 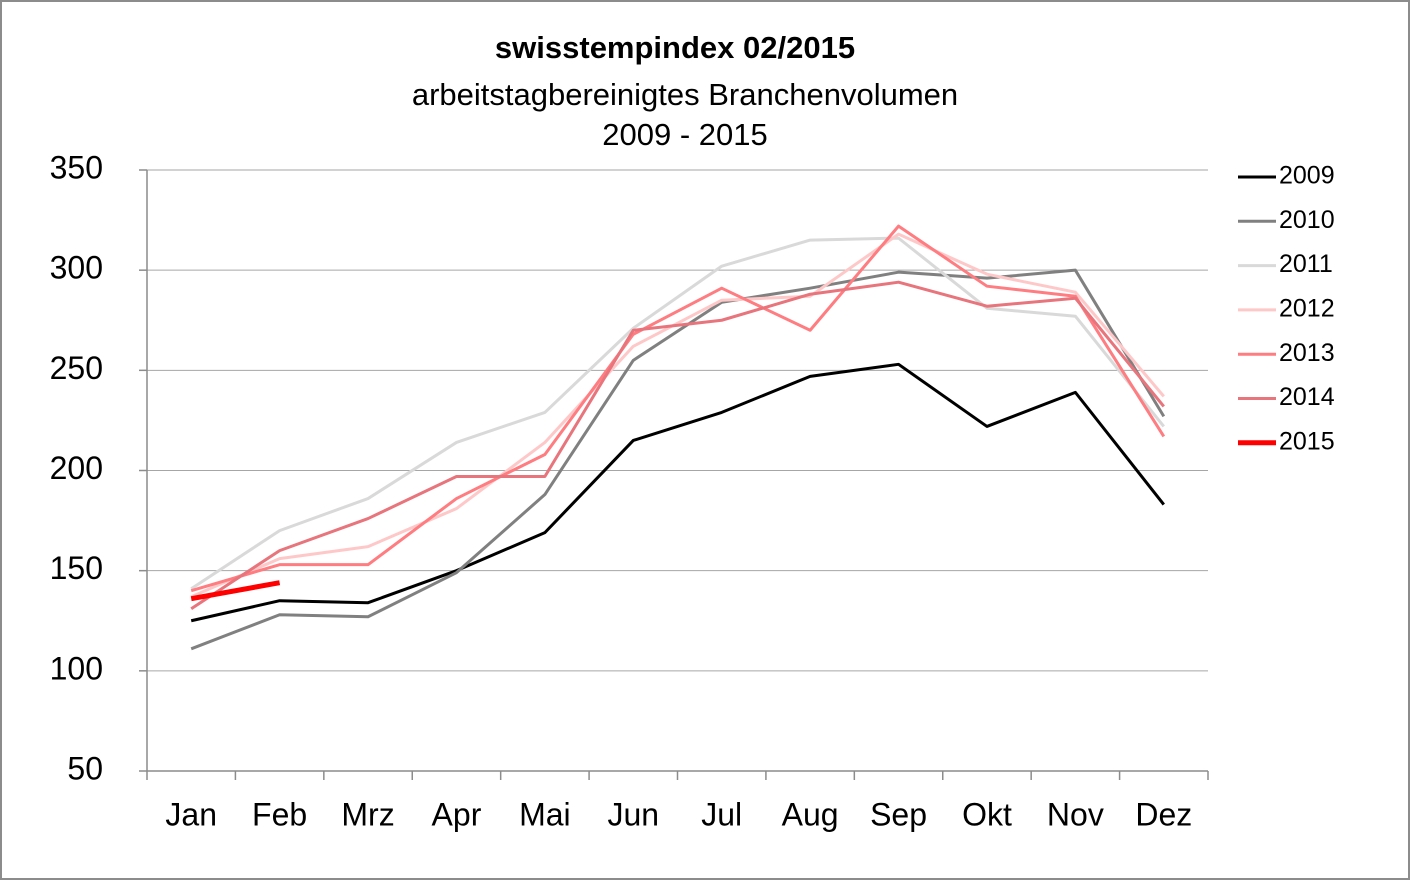 I want to click on y-tick-label: 200, so click(x=76, y=468).